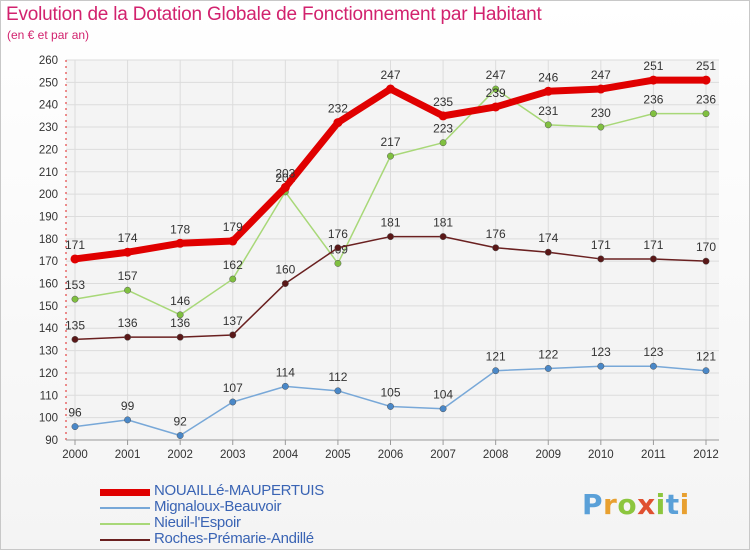  I want to click on y-tick-label: 90, so click(51, 441).